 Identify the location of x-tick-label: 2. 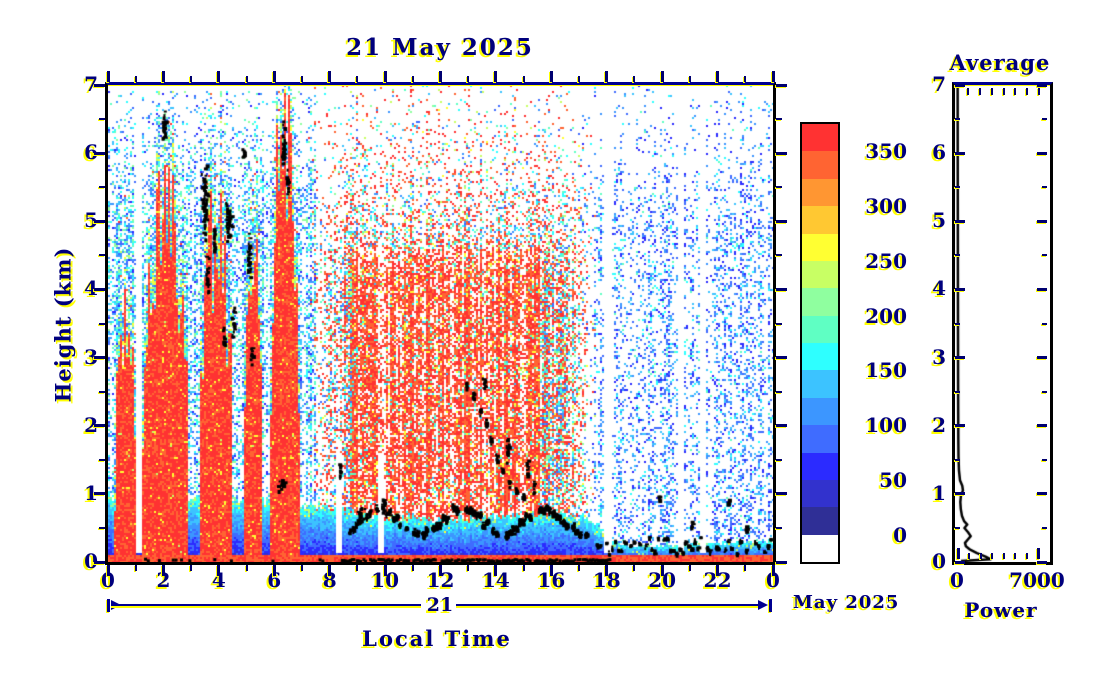
(163, 580).